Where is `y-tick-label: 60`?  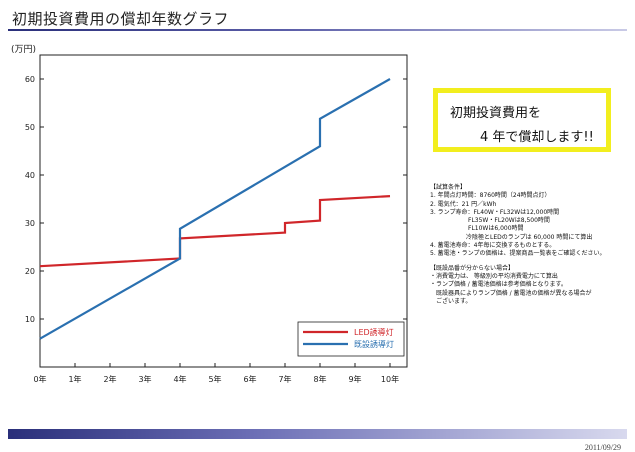
y-tick-label: 60 is located at coordinates (30, 79).